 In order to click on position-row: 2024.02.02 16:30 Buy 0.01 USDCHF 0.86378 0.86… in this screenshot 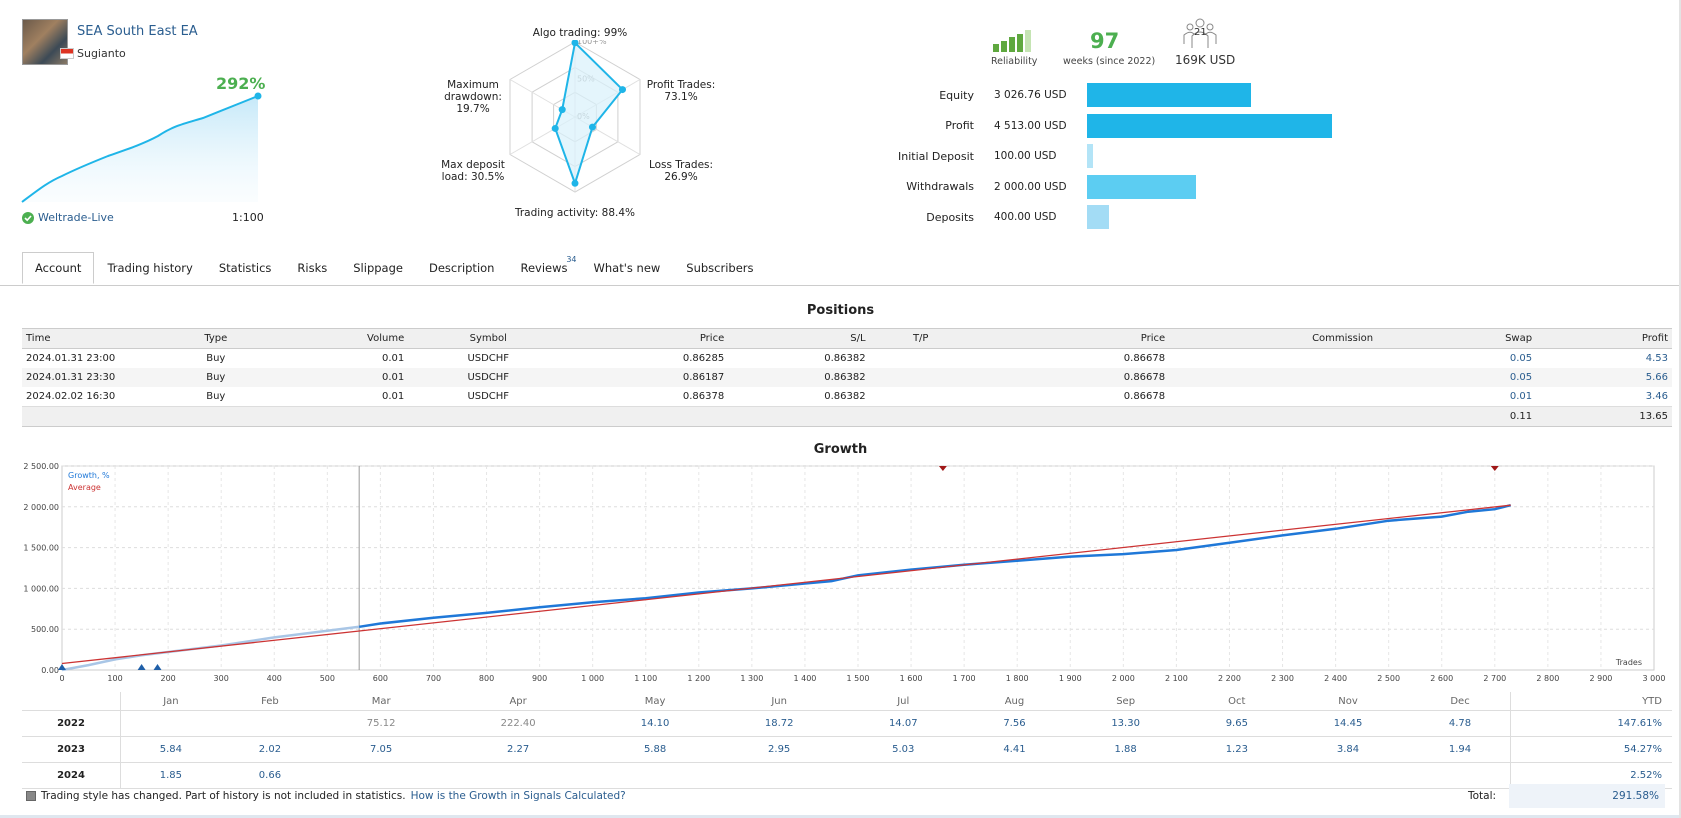, I will do `click(847, 397)`.